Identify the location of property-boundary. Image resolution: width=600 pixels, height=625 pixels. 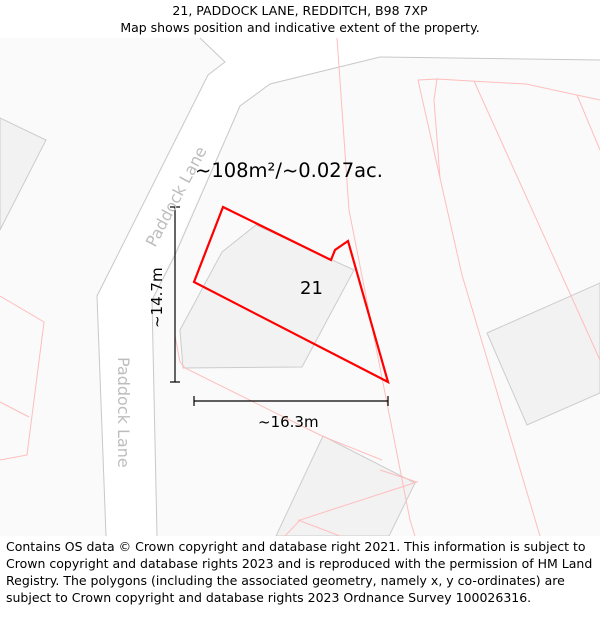
(291, 295).